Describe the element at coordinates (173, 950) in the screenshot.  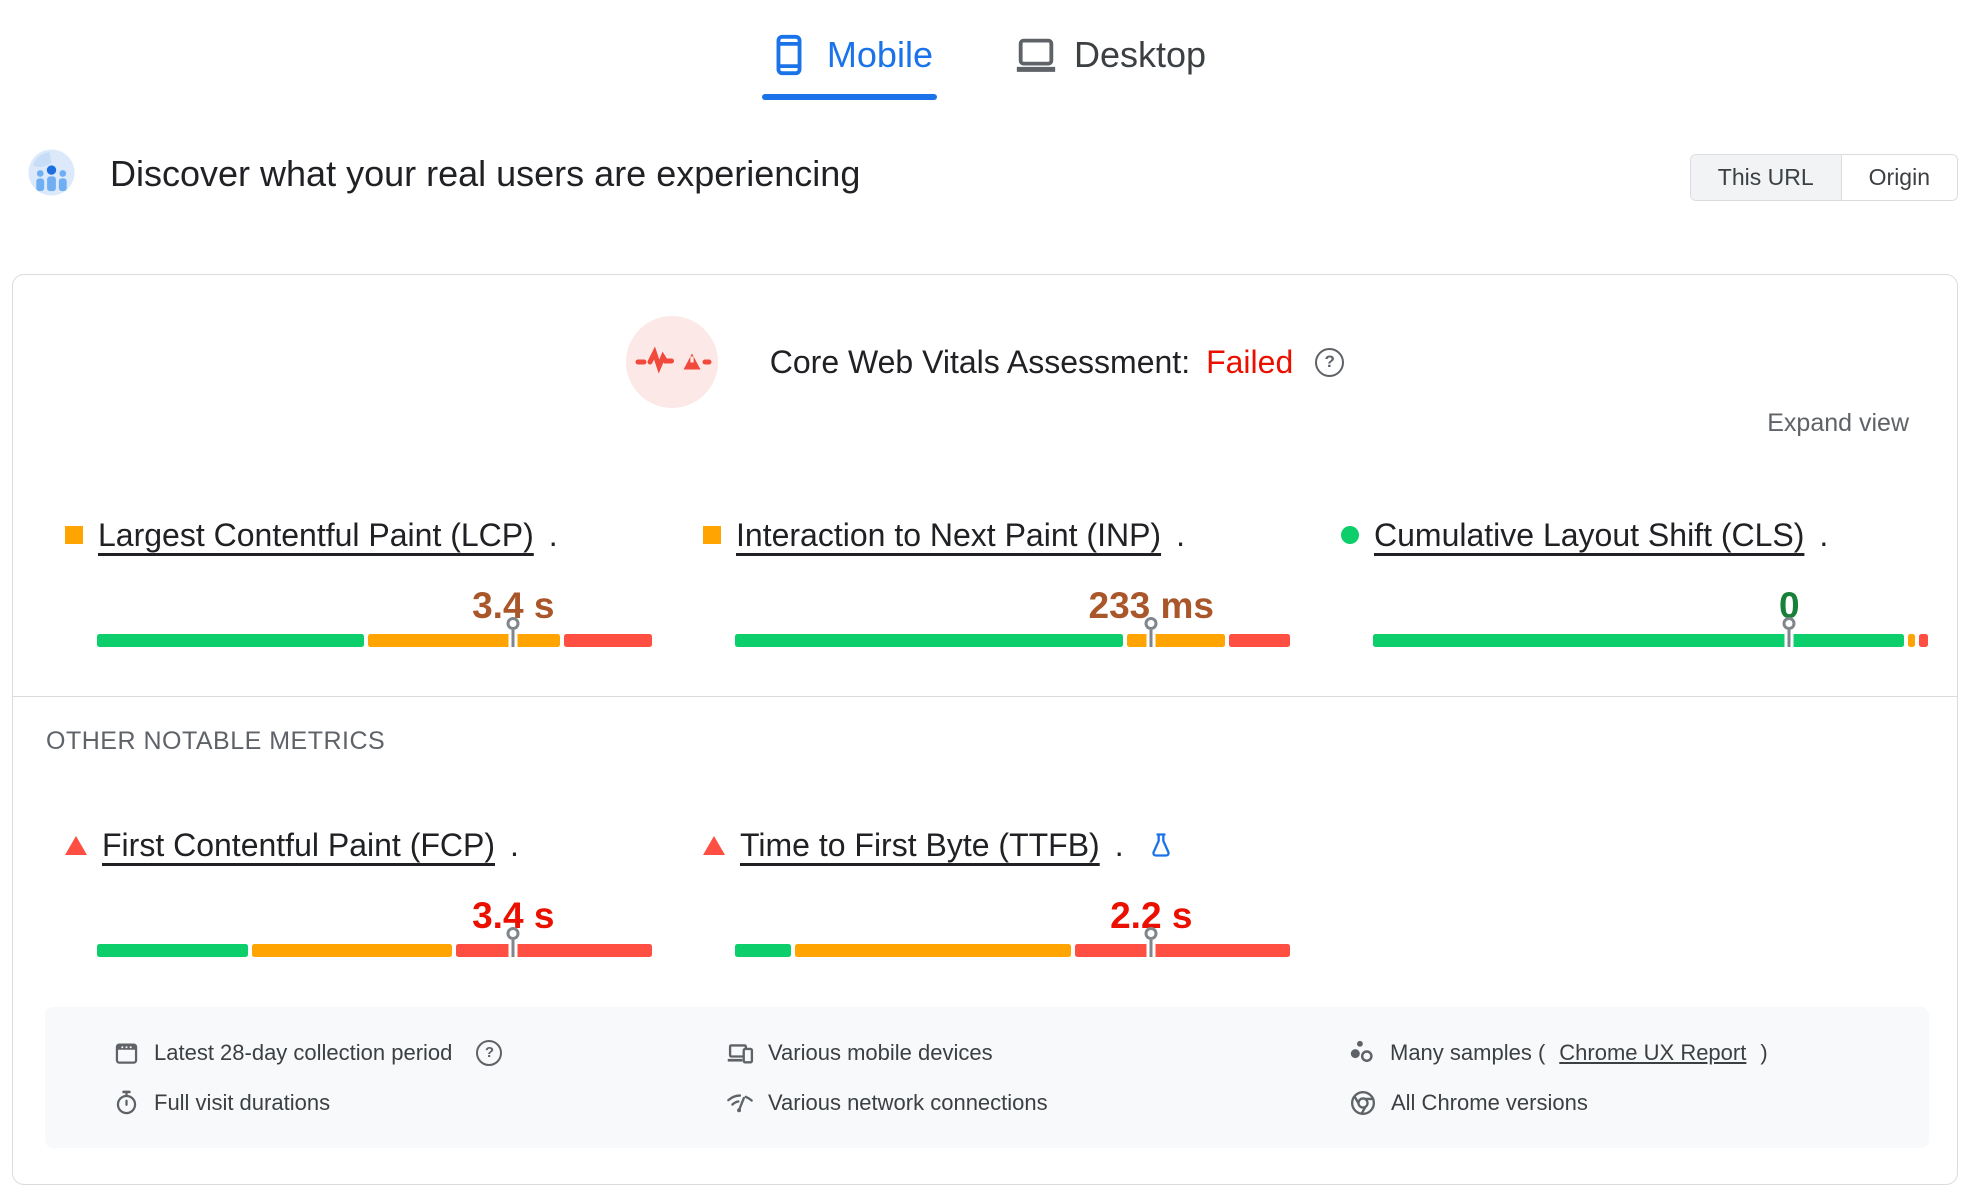
I see `fcp-good-segment` at that location.